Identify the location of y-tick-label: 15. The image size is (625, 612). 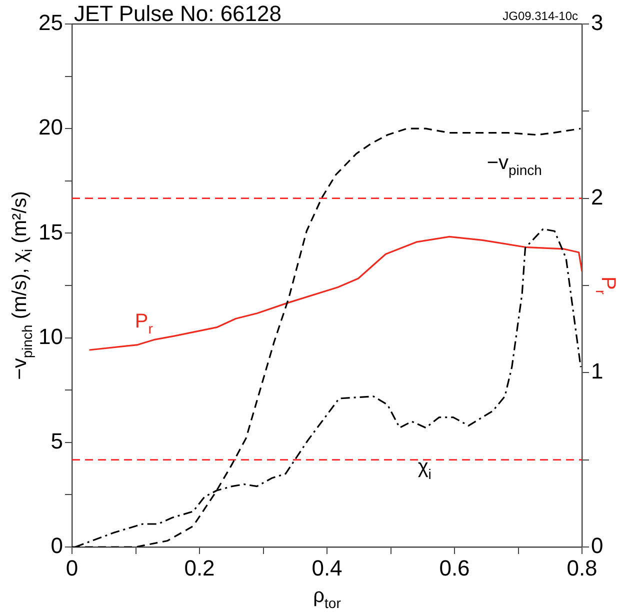
(50, 231).